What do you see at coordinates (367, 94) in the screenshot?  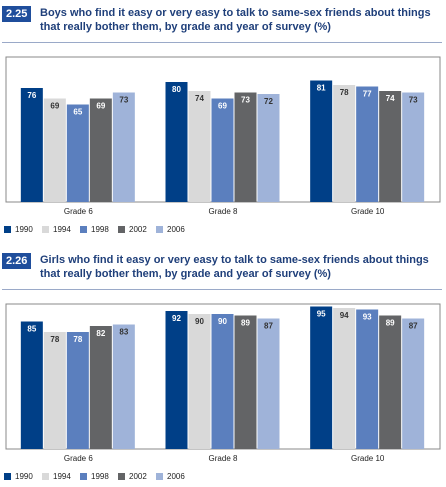 I see `value-label: 77` at bounding box center [367, 94].